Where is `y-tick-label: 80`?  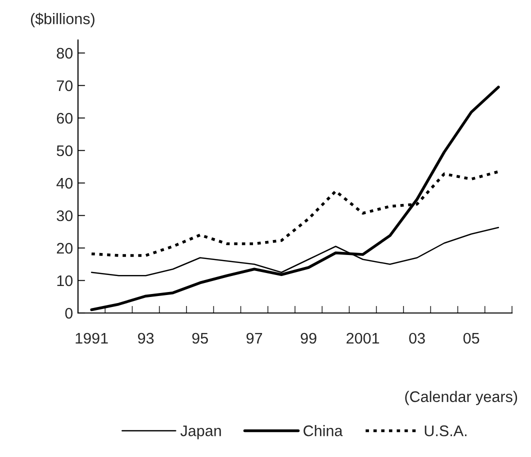
y-tick-label: 80 is located at coordinates (64, 53).